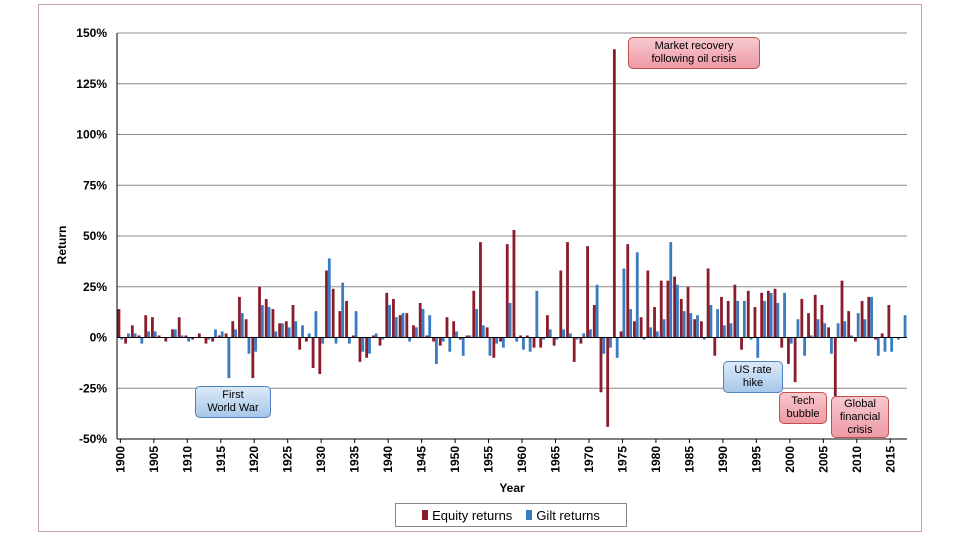 This screenshot has width=960, height=540. Describe the element at coordinates (753, 377) in the screenshot. I see `annotation-us-rate-hike: US rate hike` at that location.